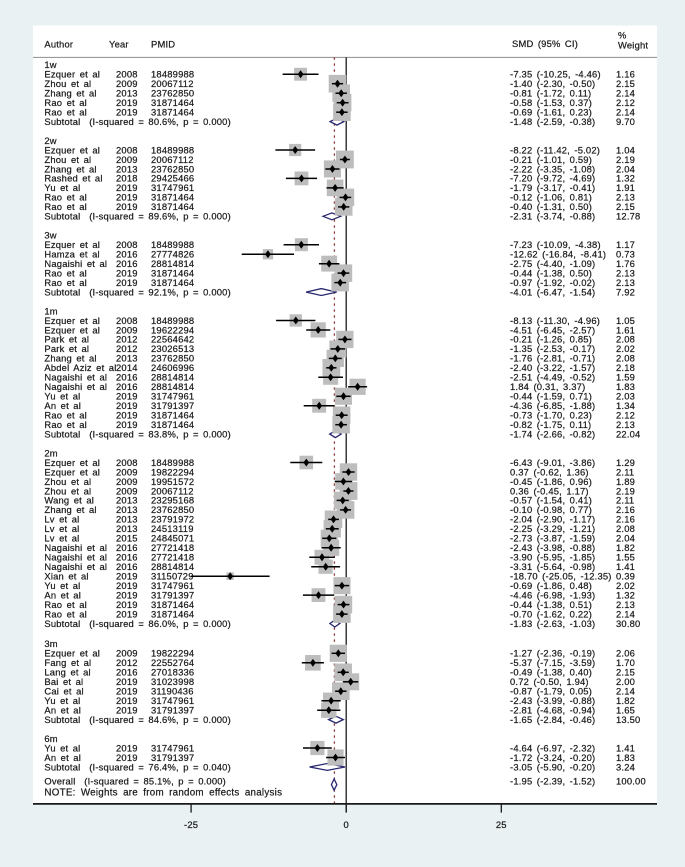  Describe the element at coordinates (62, 710) in the screenshot. I see `svg-text: An et al` at that location.